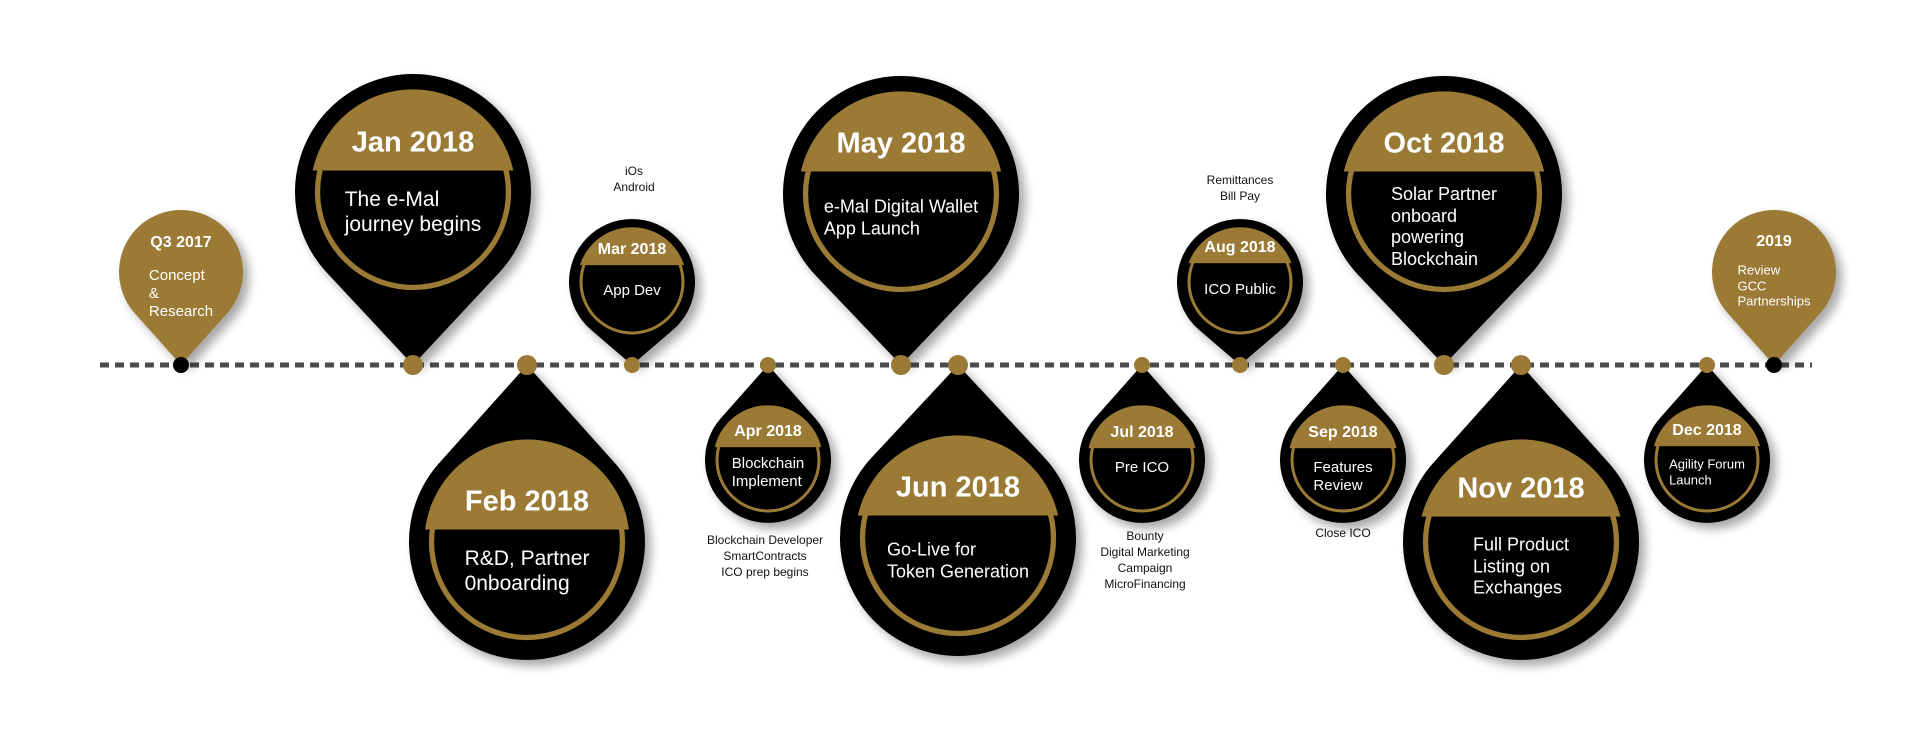 This screenshot has width=1926, height=744. Describe the element at coordinates (1707, 430) in the screenshot. I see `milestone-title: Dec 2018` at that location.